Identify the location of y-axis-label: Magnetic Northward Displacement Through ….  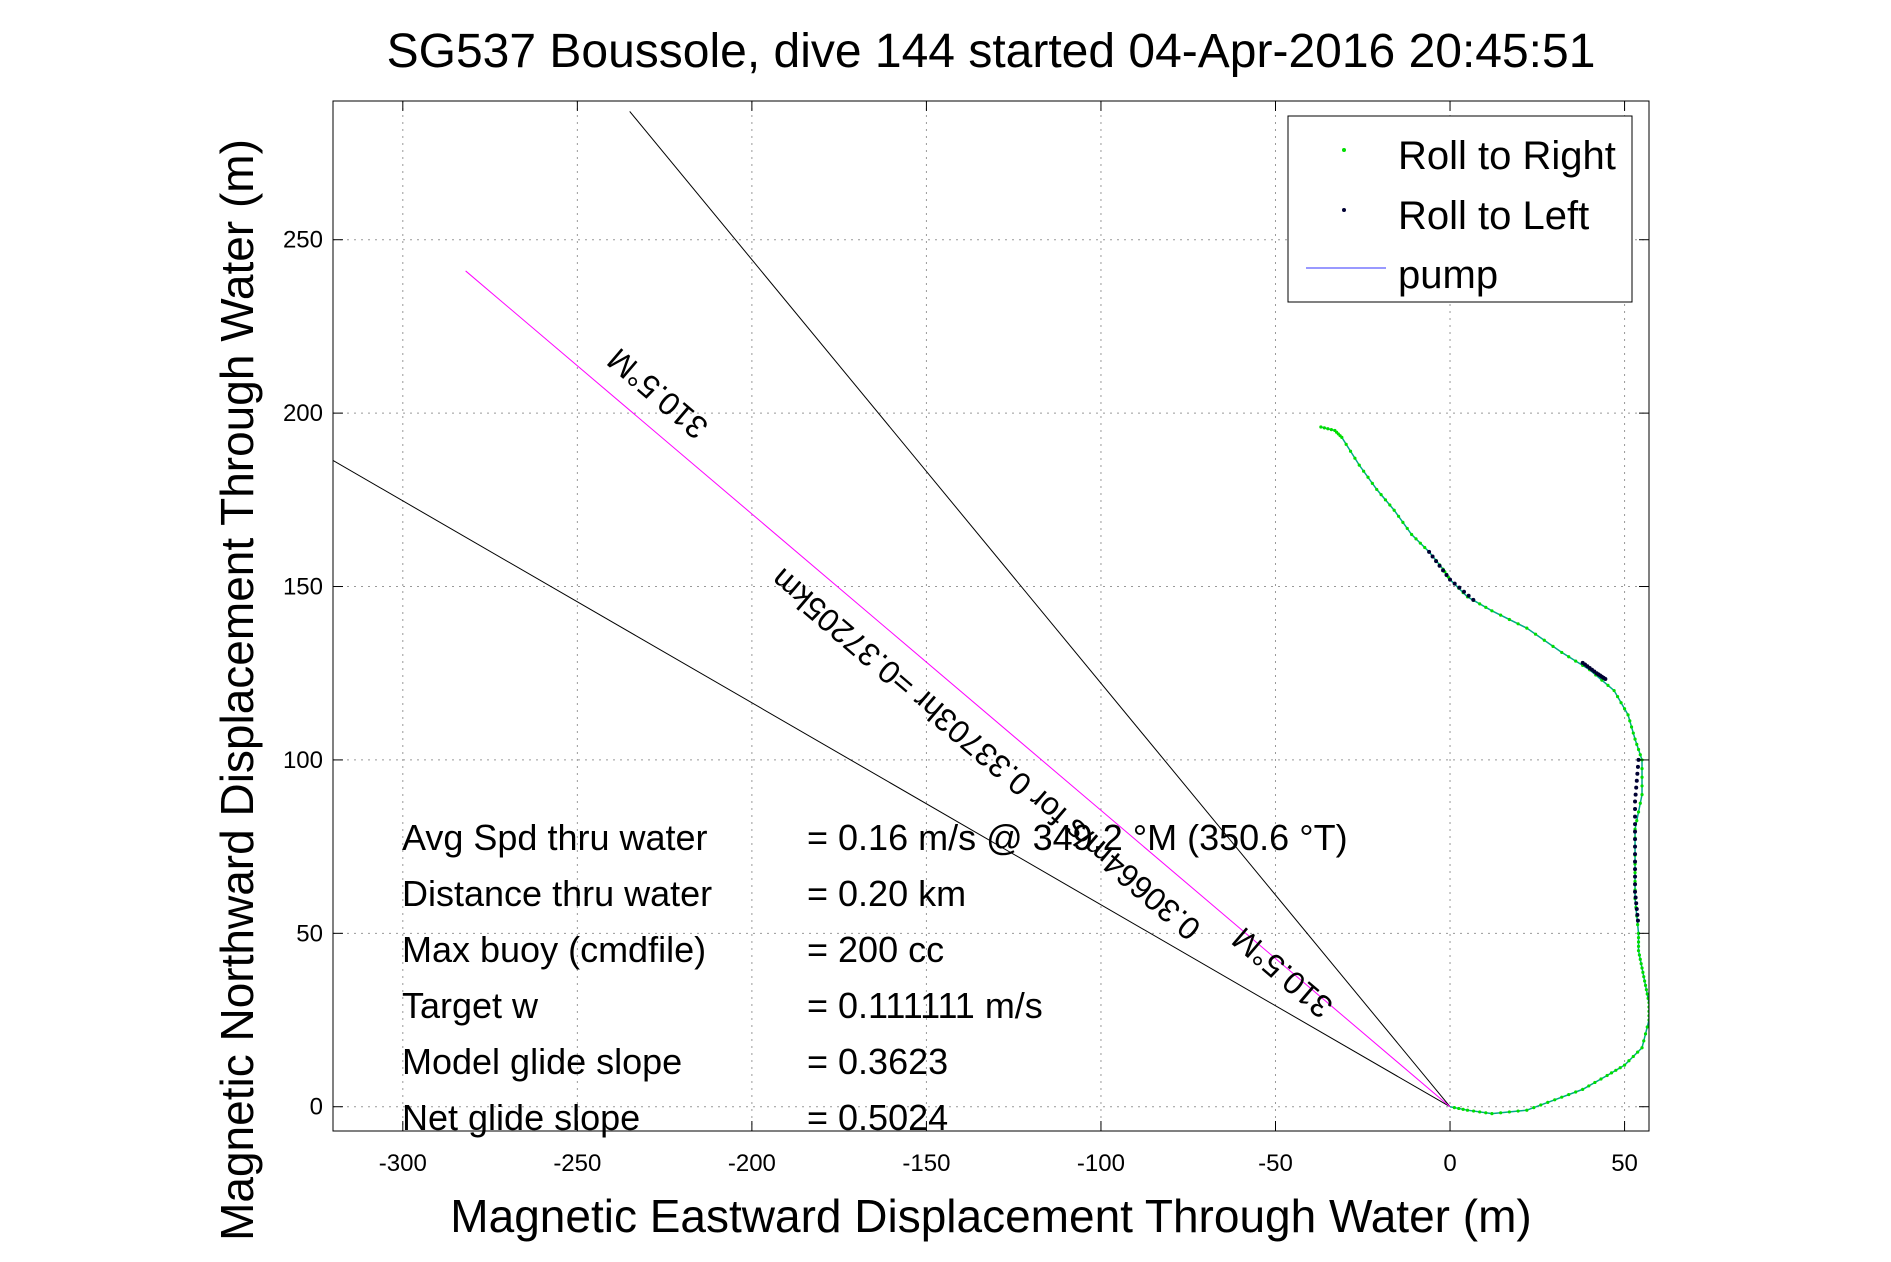
(237, 690).